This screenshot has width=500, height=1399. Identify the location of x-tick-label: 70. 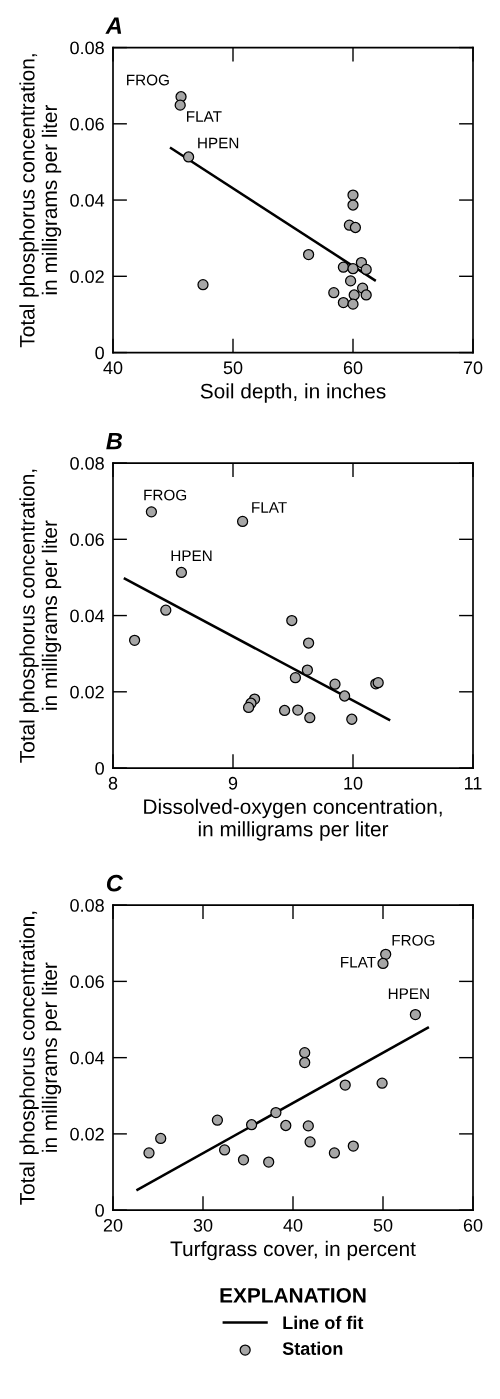
(473, 368).